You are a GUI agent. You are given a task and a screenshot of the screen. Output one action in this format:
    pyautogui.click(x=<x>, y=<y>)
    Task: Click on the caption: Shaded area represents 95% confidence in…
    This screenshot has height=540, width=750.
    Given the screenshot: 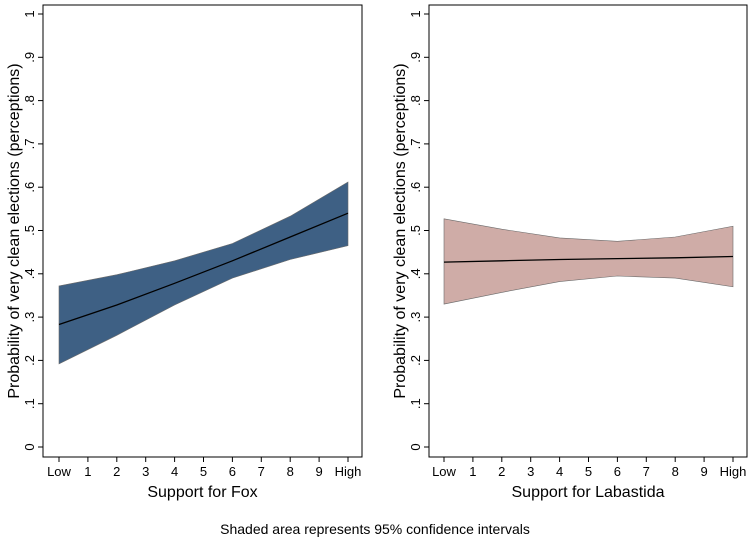 What is the action you would take?
    pyautogui.click(x=375, y=529)
    